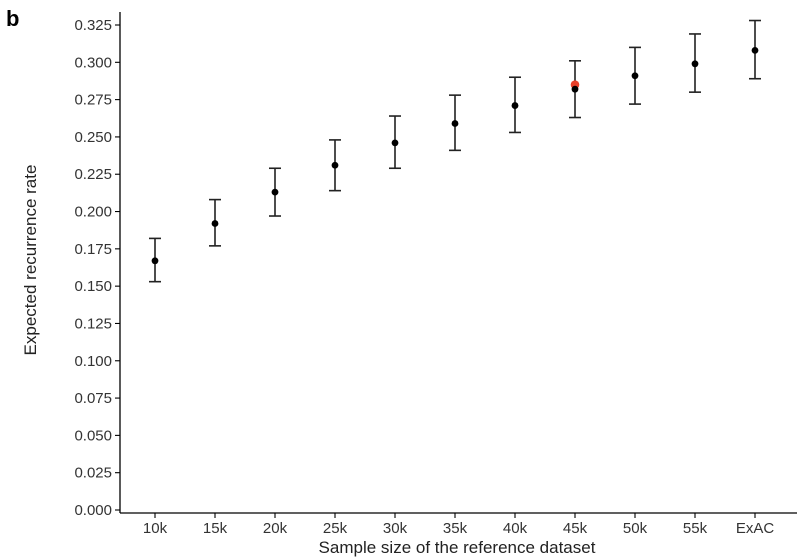 The width and height of the screenshot is (800, 560). What do you see at coordinates (93, 62) in the screenshot?
I see `y-tick-label: 0.300` at bounding box center [93, 62].